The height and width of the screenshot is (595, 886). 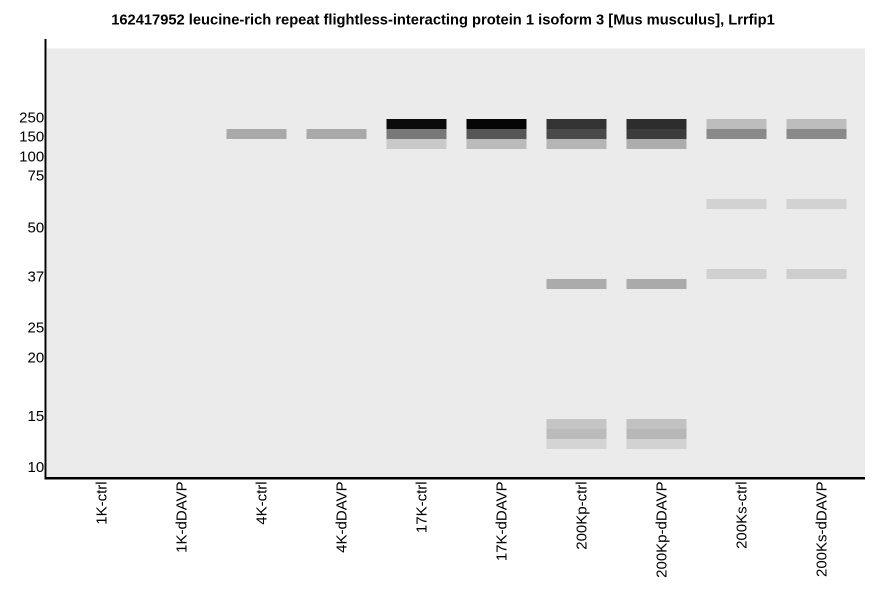 I want to click on svg-text: 250, so click(x=31, y=117).